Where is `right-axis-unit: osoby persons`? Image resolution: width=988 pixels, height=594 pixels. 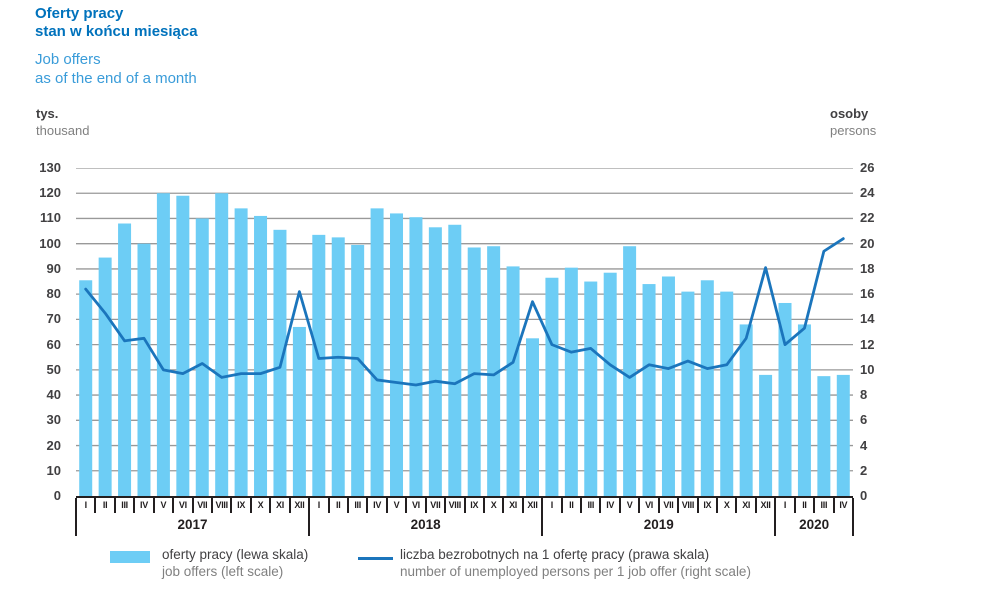 right-axis-unit: osoby persons is located at coordinates (853, 122).